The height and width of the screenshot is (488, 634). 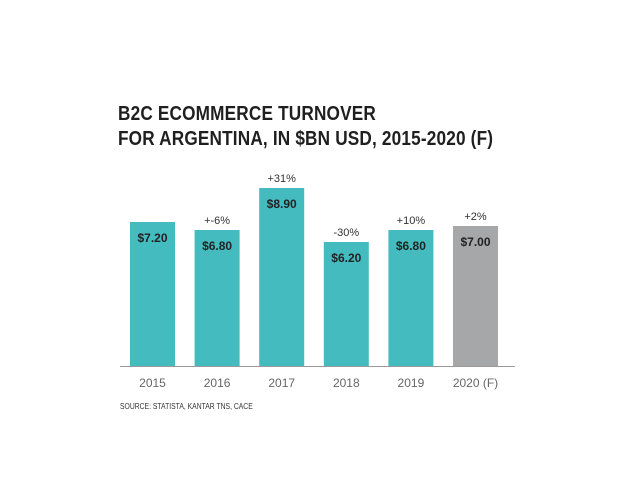 What do you see at coordinates (346, 383) in the screenshot?
I see `x-tick-label: 2018` at bounding box center [346, 383].